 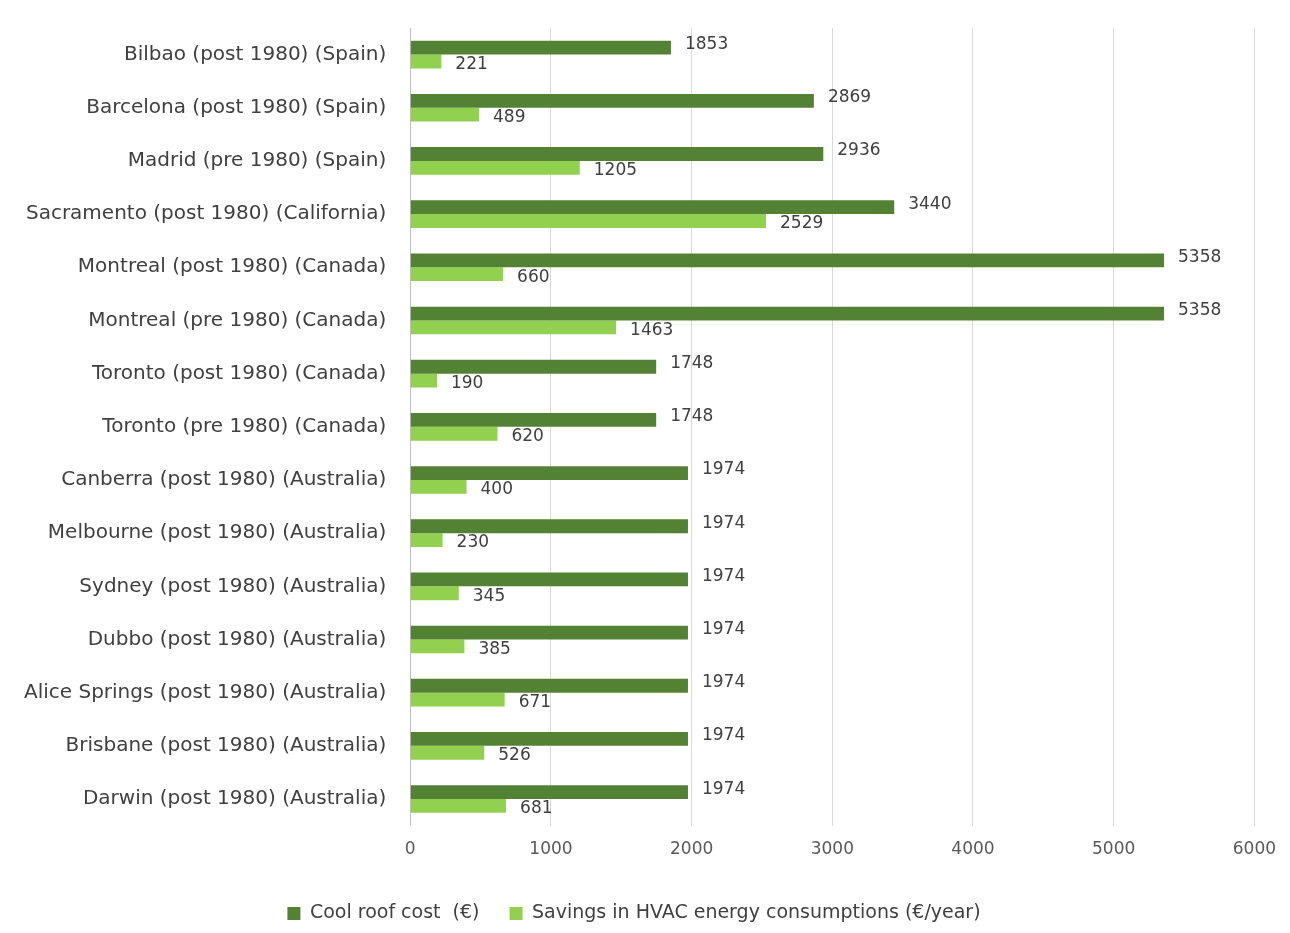 What do you see at coordinates (849, 96) in the screenshot?
I see `data-label: 2869` at bounding box center [849, 96].